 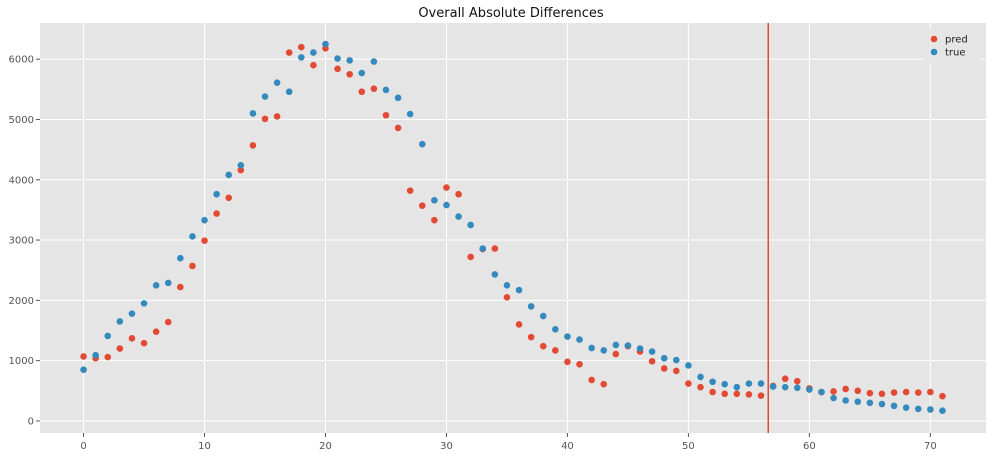 What do you see at coordinates (956, 40) in the screenshot?
I see `legend-label-pred: pred` at bounding box center [956, 40].